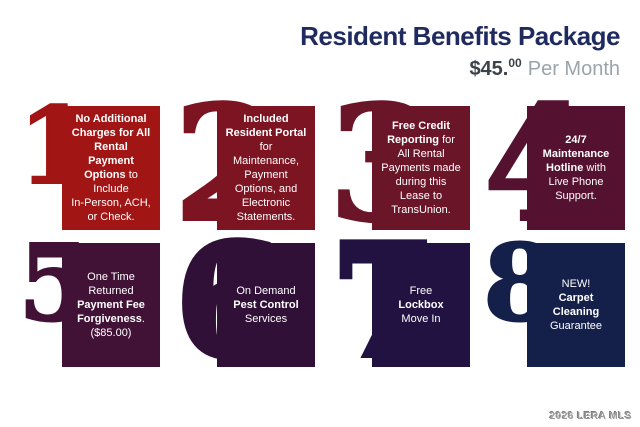  What do you see at coordinates (573, 69) in the screenshot?
I see `price-per-month: Per Month` at bounding box center [573, 69].